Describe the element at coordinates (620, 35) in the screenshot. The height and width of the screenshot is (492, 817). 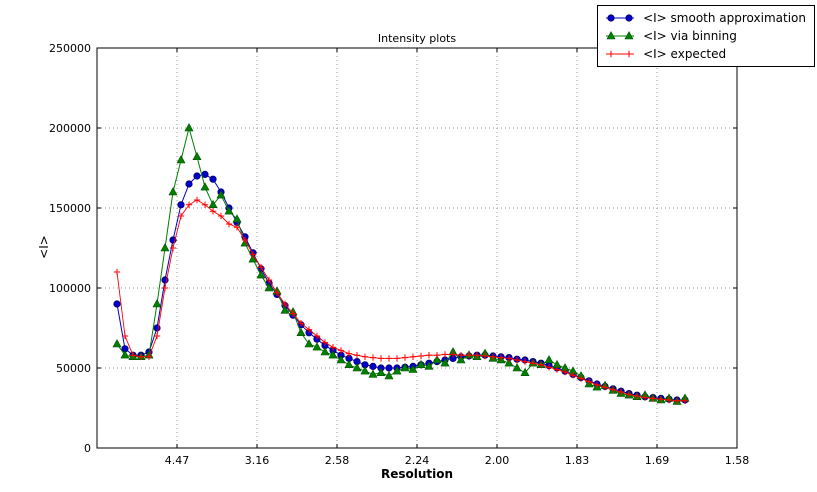
I see `legend-sample-triangle-icon` at that location.